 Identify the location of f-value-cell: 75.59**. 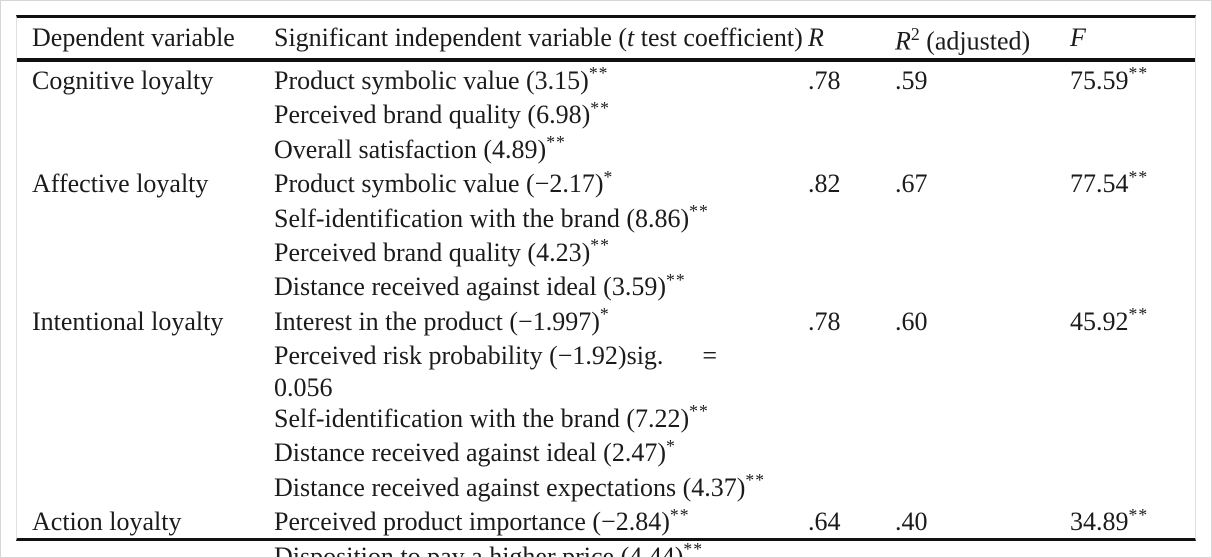
(1132, 81).